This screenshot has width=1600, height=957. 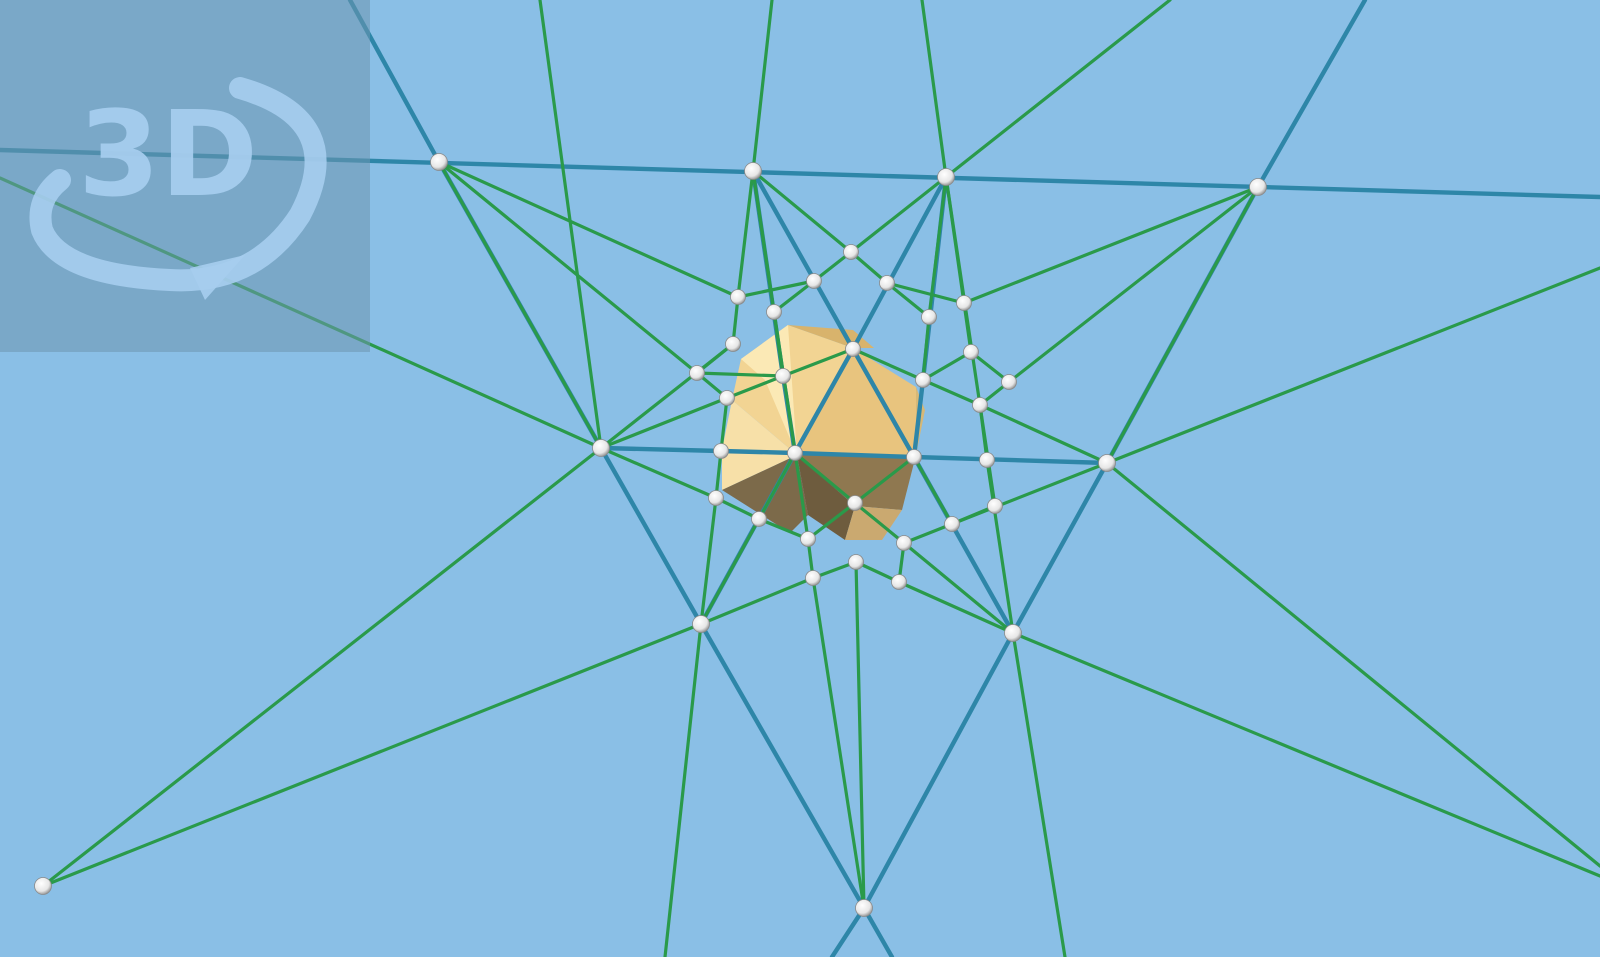 I want to click on view-3d-label: 3D, so click(x=168, y=154).